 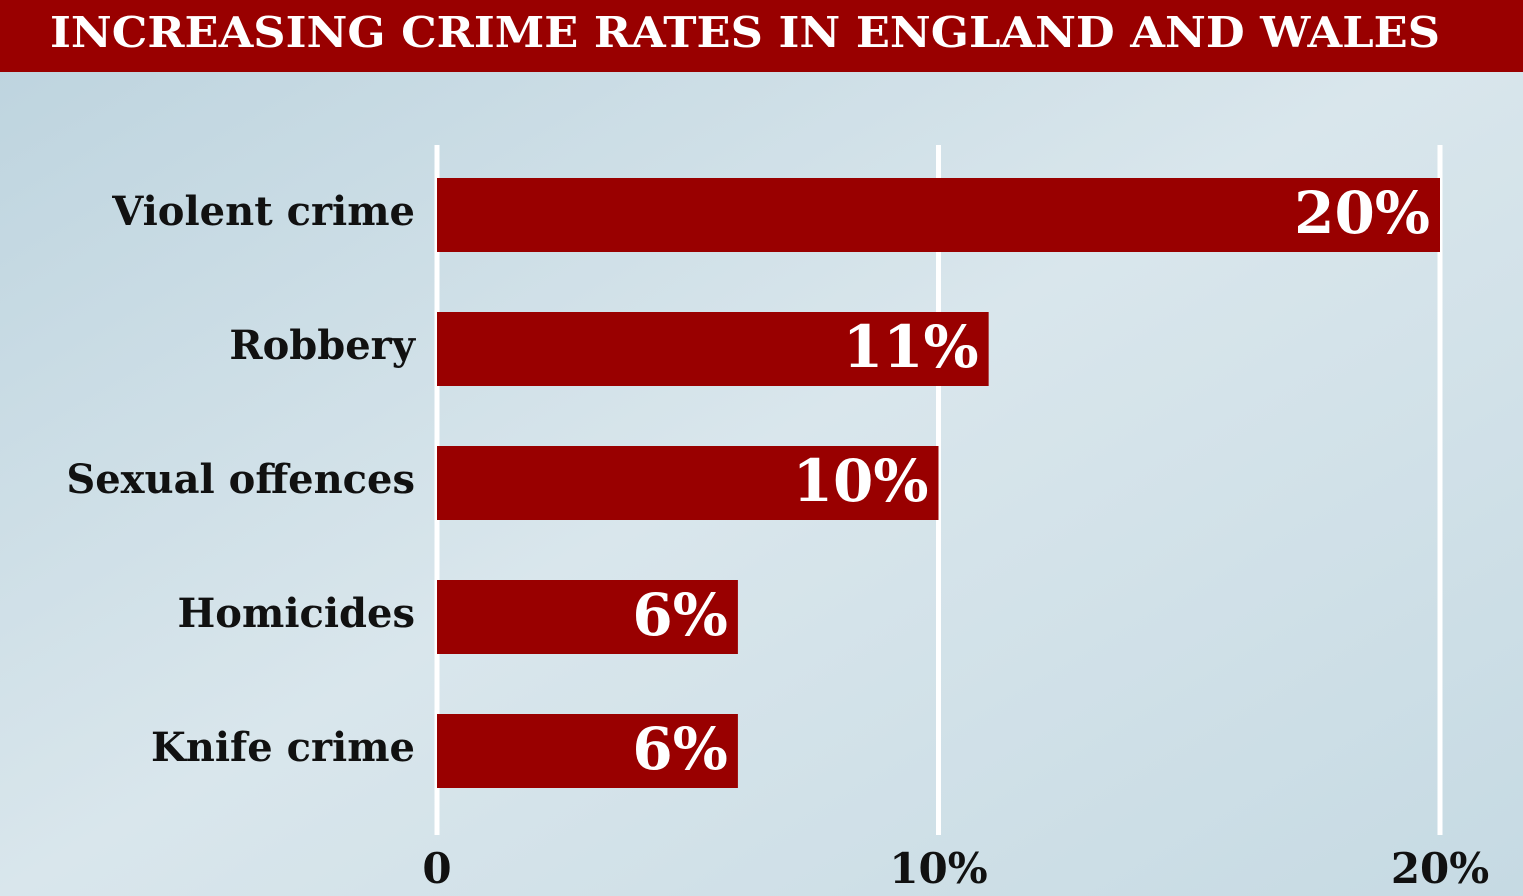 What do you see at coordinates (322, 345) in the screenshot?
I see `category-label: Robbery` at bounding box center [322, 345].